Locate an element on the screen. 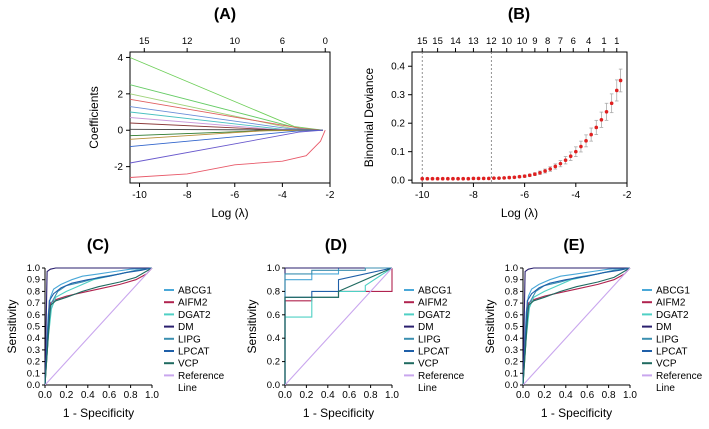 The height and width of the screenshot is (429, 709). y-tick-label: 0 is located at coordinates (120, 131).